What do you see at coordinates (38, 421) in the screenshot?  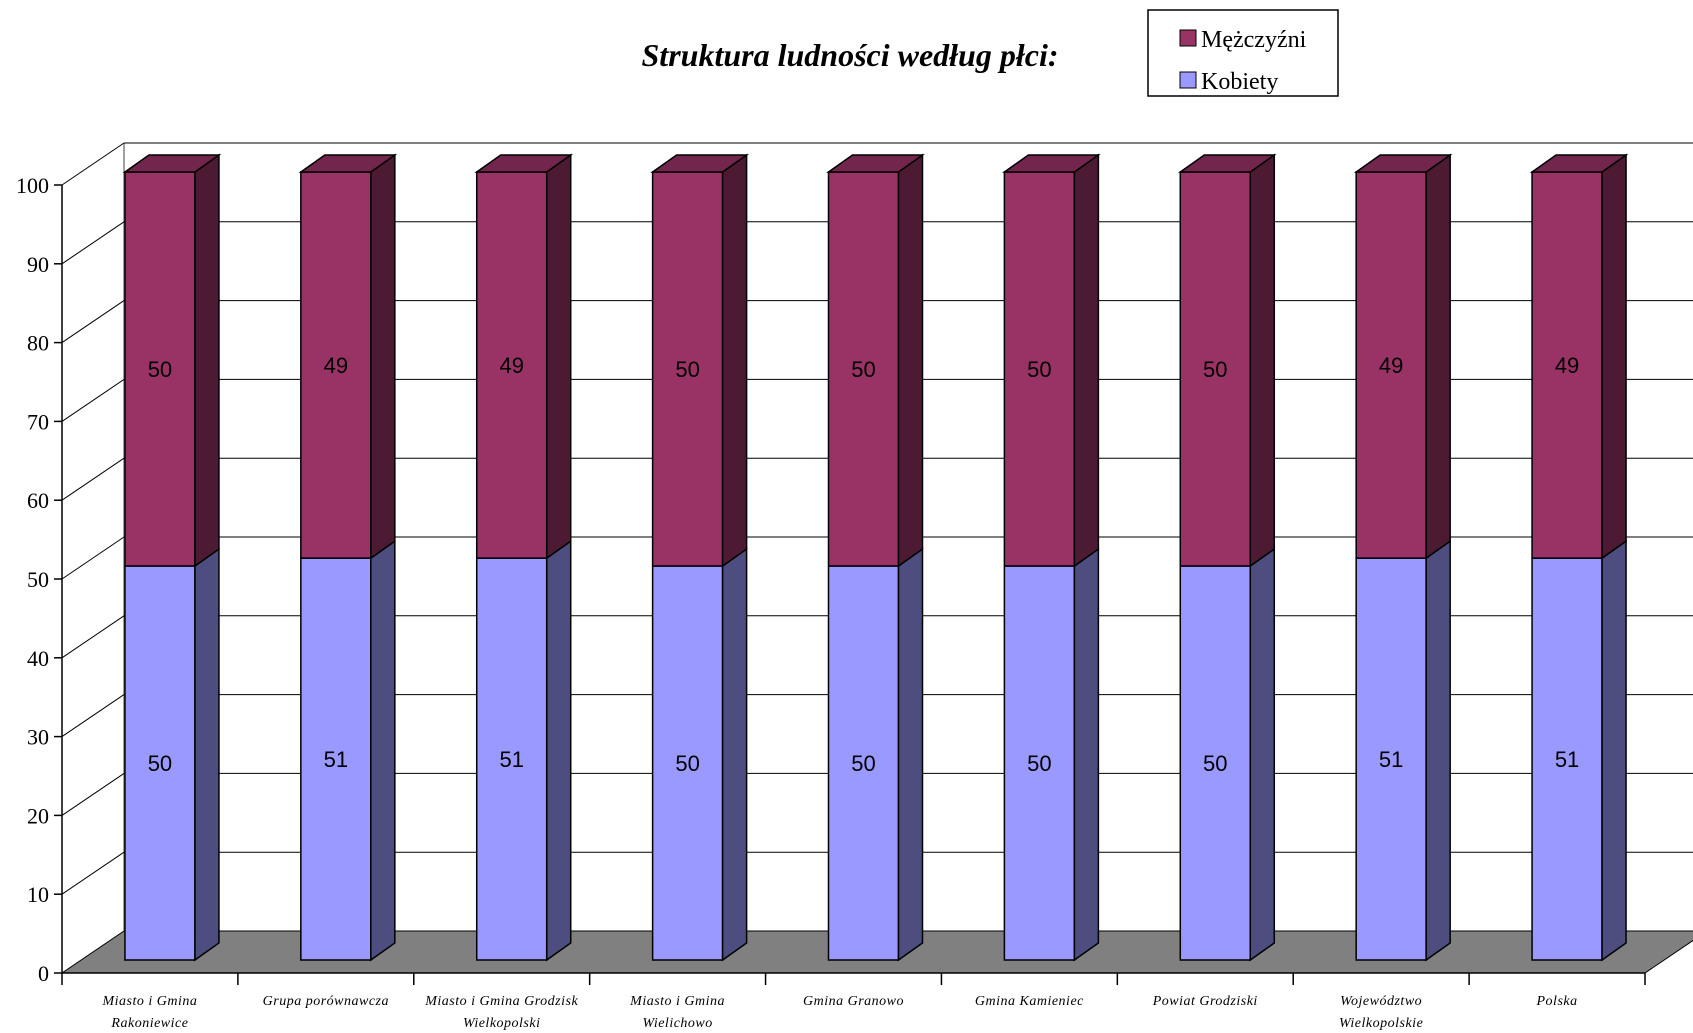 I see `y-tick-label: 70` at bounding box center [38, 421].